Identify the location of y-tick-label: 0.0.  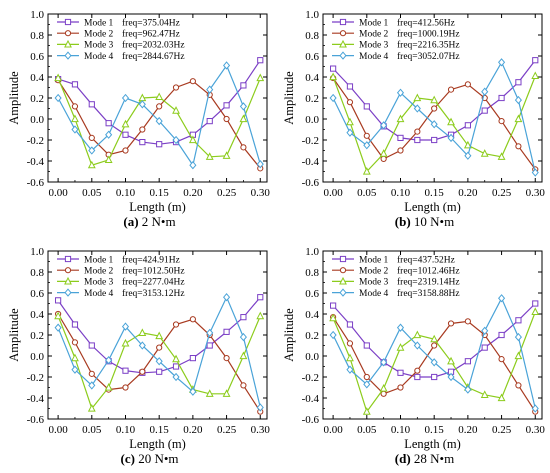
(312, 357).